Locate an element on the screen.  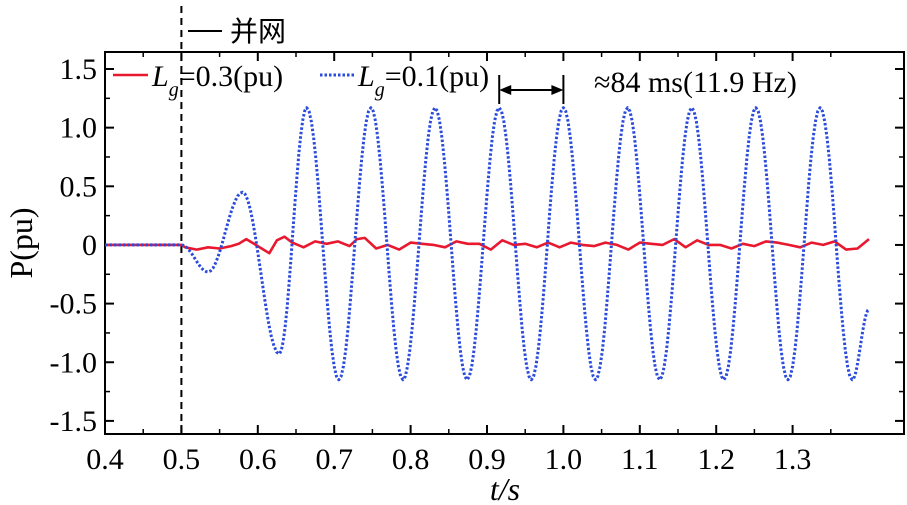
x-tick-label: 0.8 is located at coordinates (411, 459).